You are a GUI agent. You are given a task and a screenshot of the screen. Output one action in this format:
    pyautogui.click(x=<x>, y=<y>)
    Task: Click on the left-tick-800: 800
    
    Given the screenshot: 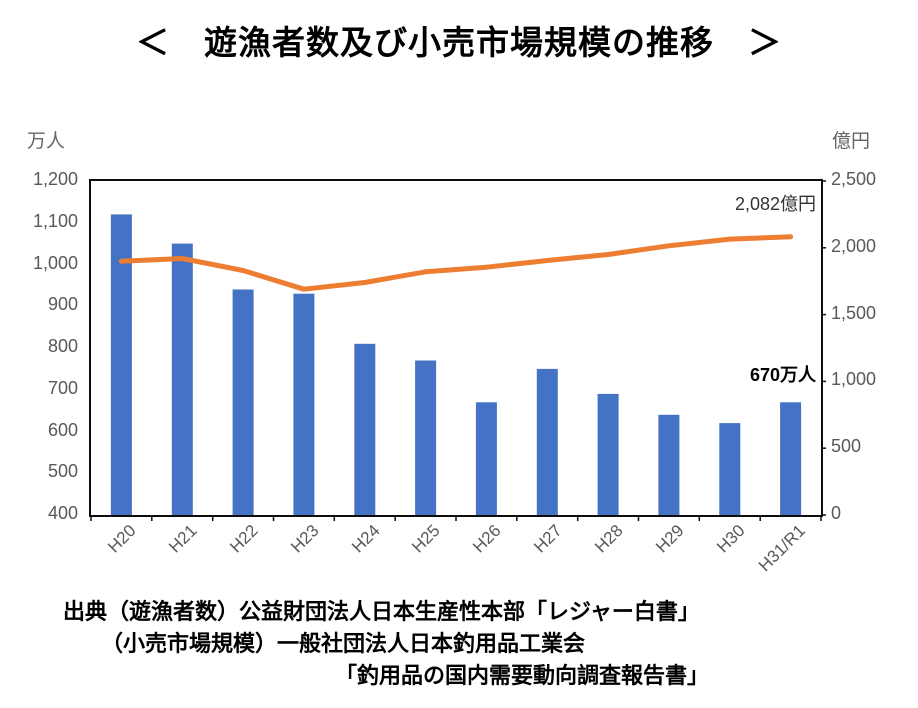 What is the action you would take?
    pyautogui.click(x=62, y=346)
    